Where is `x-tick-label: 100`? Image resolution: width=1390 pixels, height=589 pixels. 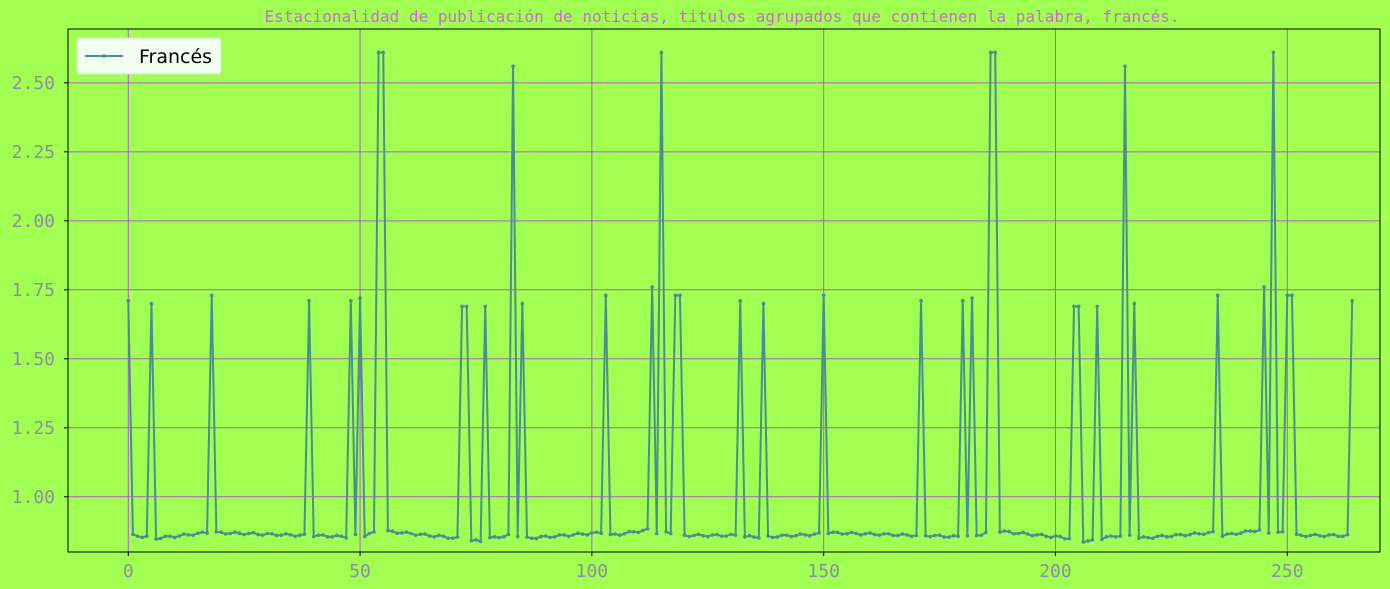 x-tick-label: 100 is located at coordinates (592, 571).